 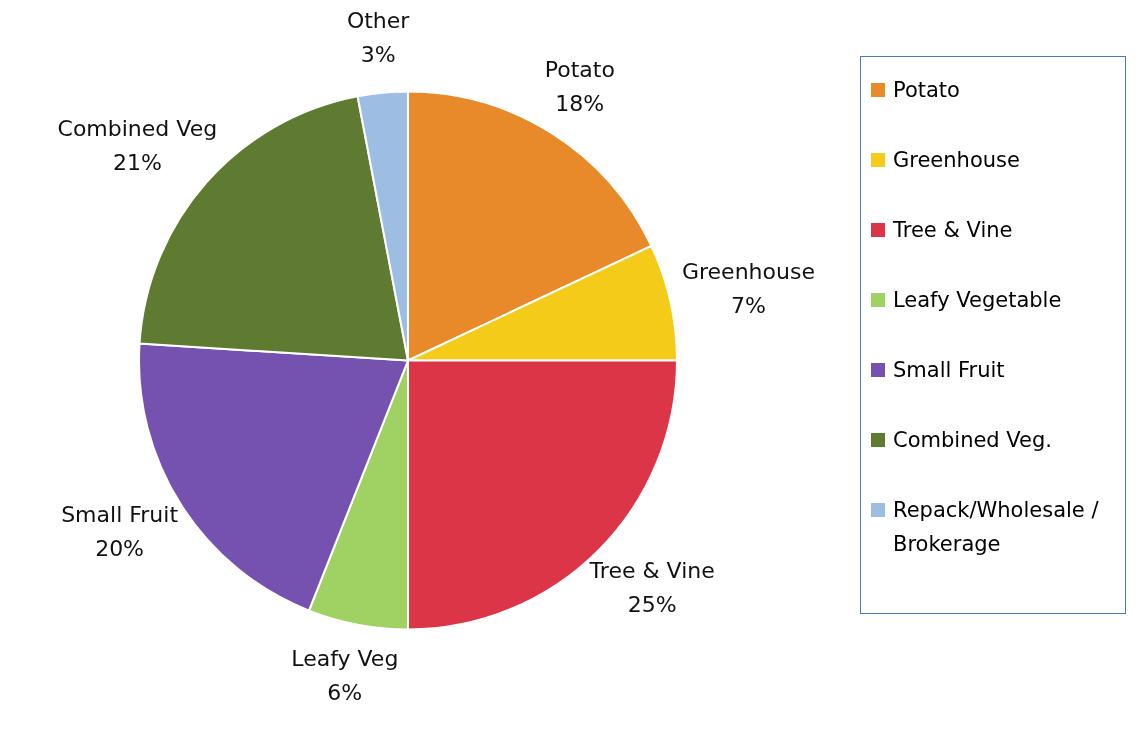 What do you see at coordinates (927, 90) in the screenshot?
I see `legend-label: Potato` at bounding box center [927, 90].